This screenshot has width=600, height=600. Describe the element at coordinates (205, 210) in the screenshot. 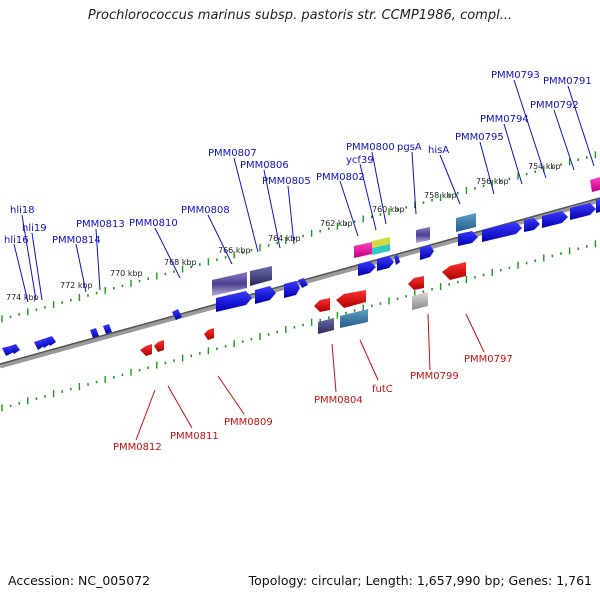

I see `gene-label: PMM0808` at that location.